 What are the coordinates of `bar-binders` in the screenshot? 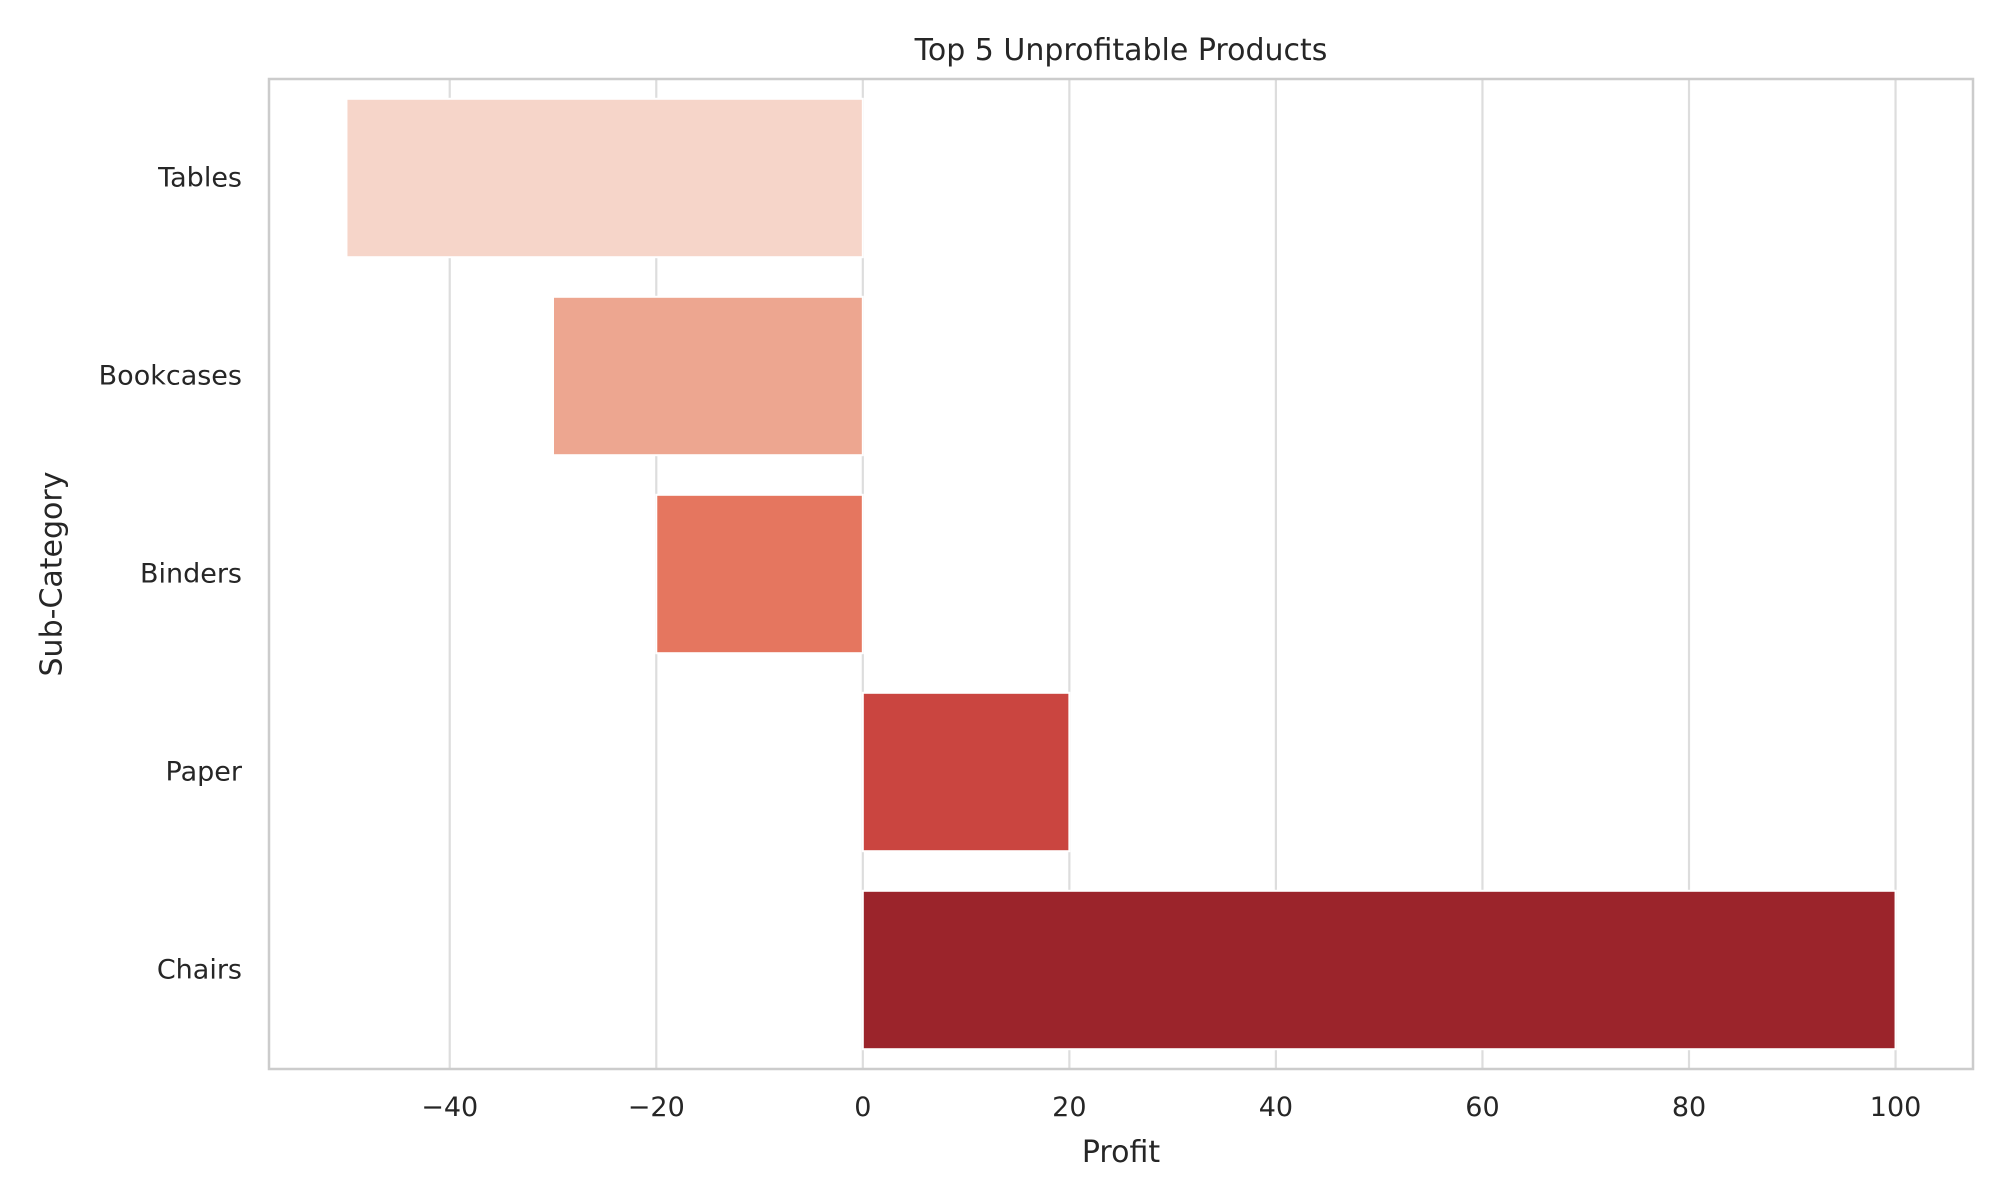 It's located at (759, 574).